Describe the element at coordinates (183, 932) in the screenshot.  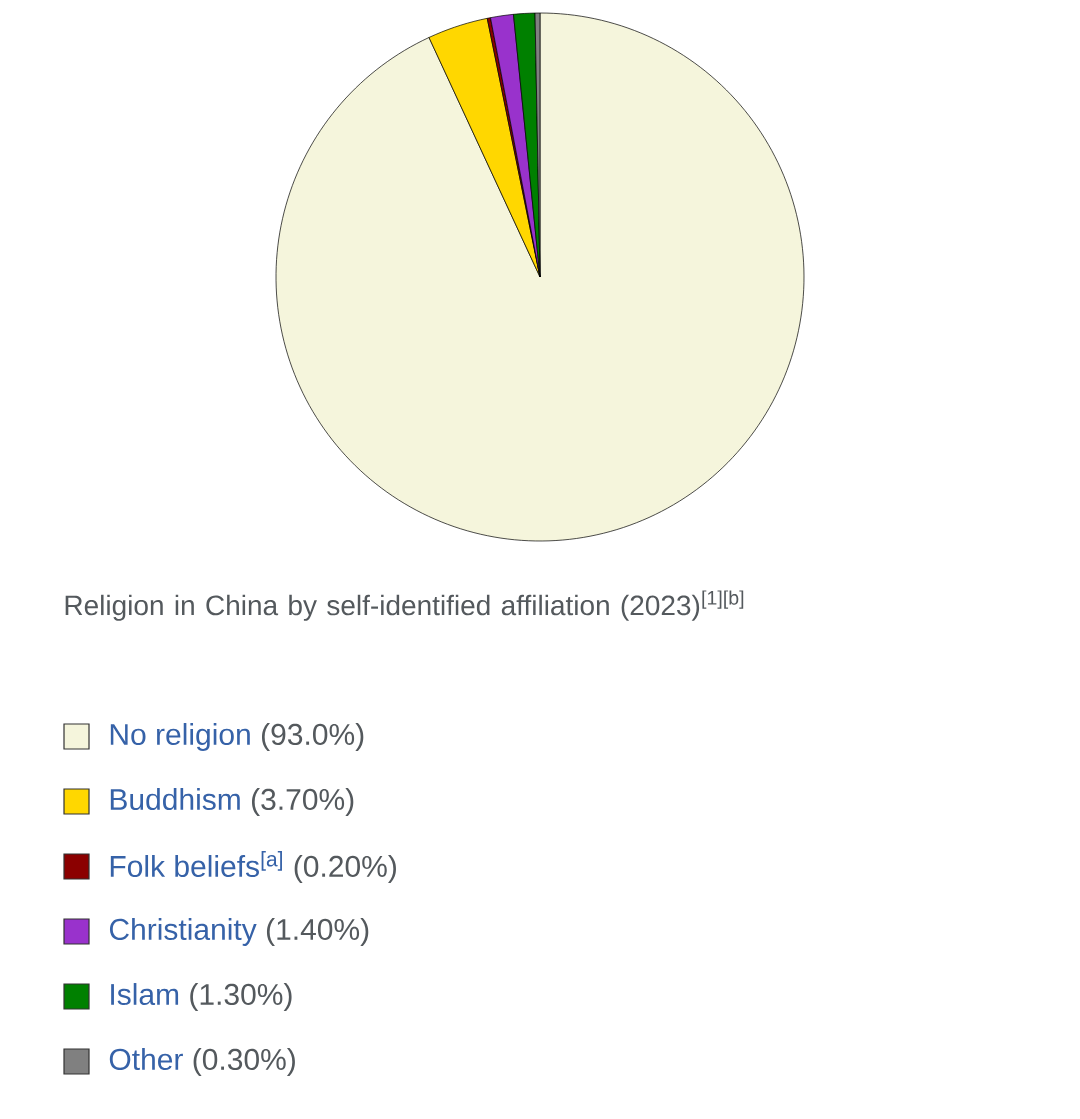
I see `legend-label: Christianity` at that location.